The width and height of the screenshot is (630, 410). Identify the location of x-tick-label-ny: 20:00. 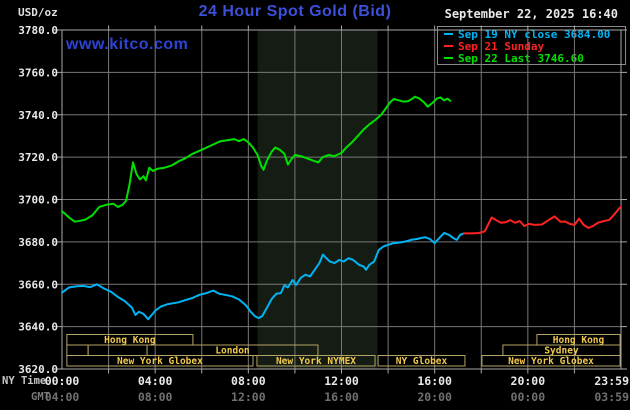
(528, 381).